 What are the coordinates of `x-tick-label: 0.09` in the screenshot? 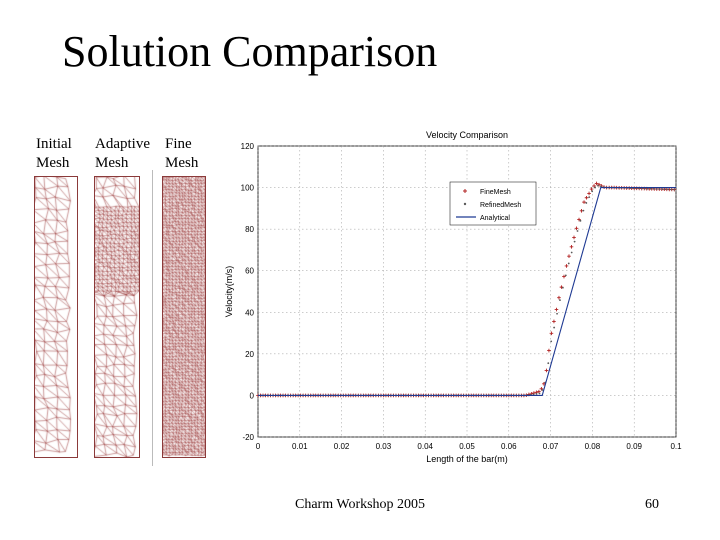 It's located at (634, 446).